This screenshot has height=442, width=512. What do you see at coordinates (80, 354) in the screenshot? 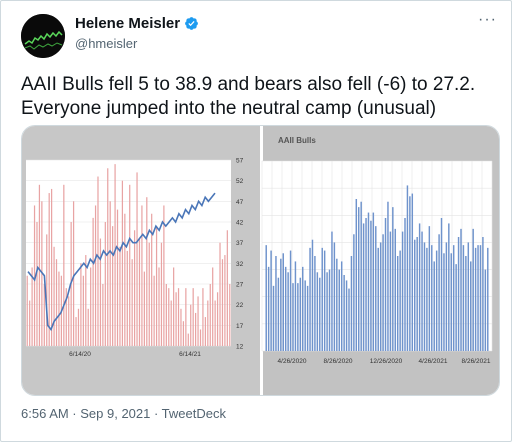
I see `left-x-tick-label: 6/14/20` at bounding box center [80, 354].